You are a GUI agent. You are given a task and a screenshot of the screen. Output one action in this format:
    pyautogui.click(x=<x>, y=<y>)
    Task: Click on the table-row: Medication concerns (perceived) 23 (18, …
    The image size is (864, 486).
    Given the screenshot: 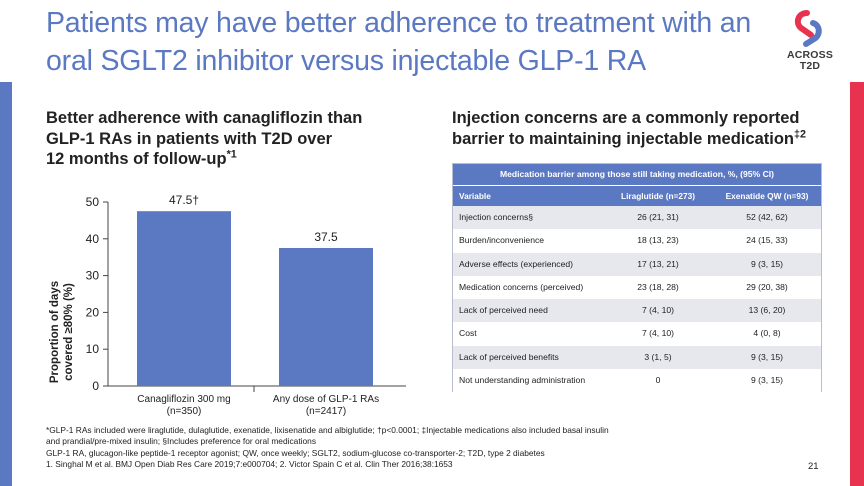 What is the action you would take?
    pyautogui.click(x=637, y=287)
    